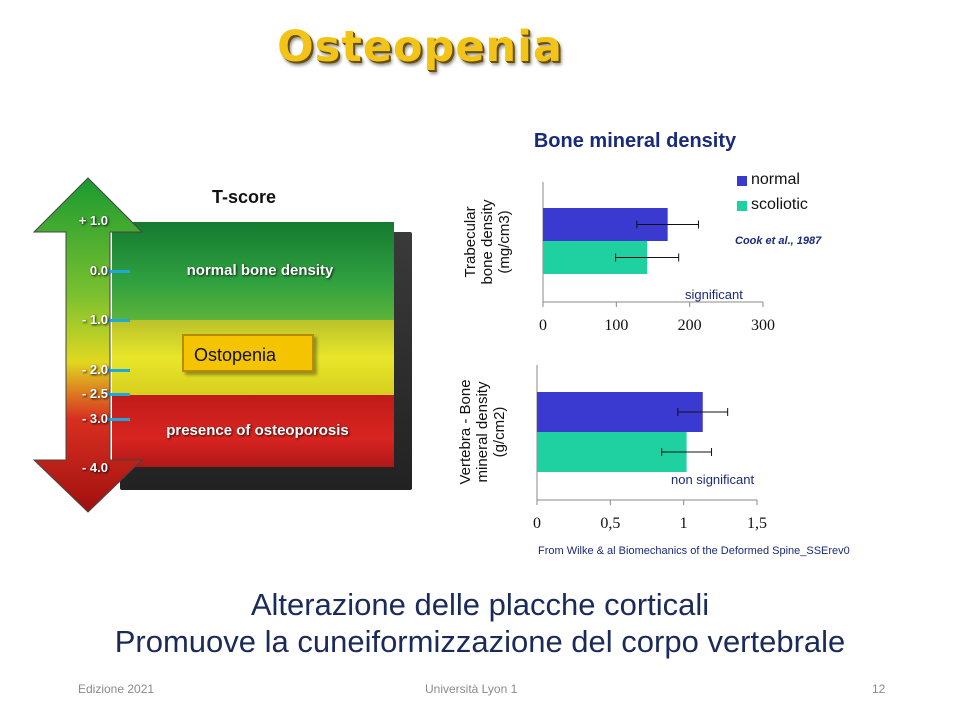 The height and width of the screenshot is (720, 960). I want to click on band-osteoporosis-label: presence of osteoporosis, so click(257, 430).